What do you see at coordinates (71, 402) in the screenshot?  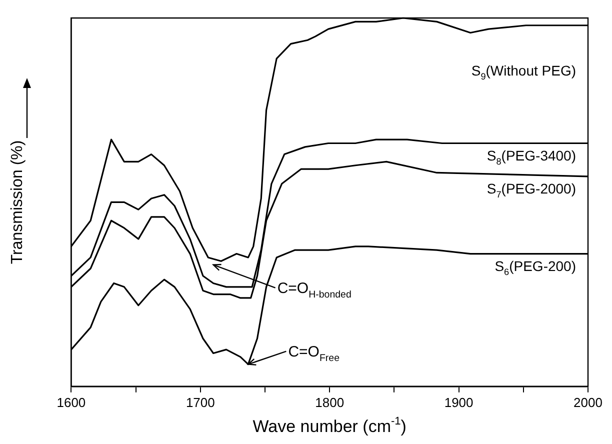 I see `x-tick-label: 1600` at bounding box center [71, 402].